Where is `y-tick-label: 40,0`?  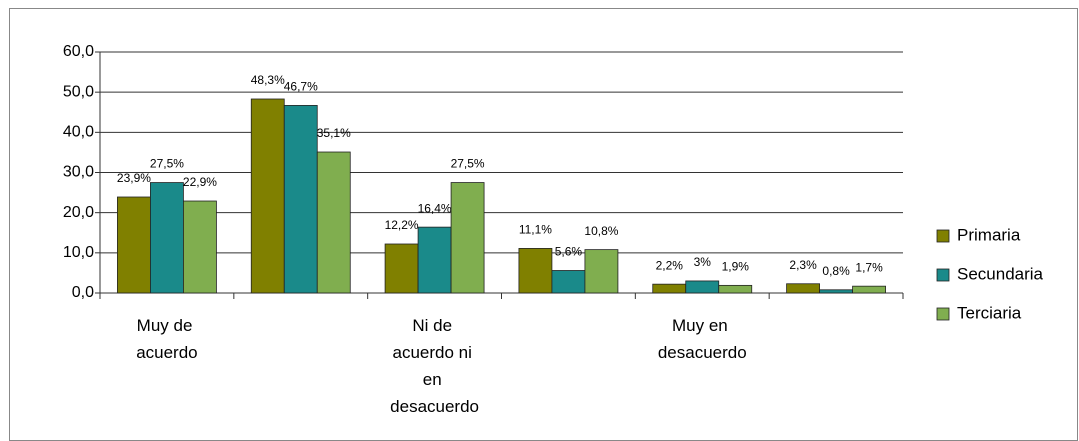 y-tick-label: 40,0 is located at coordinates (78, 132).